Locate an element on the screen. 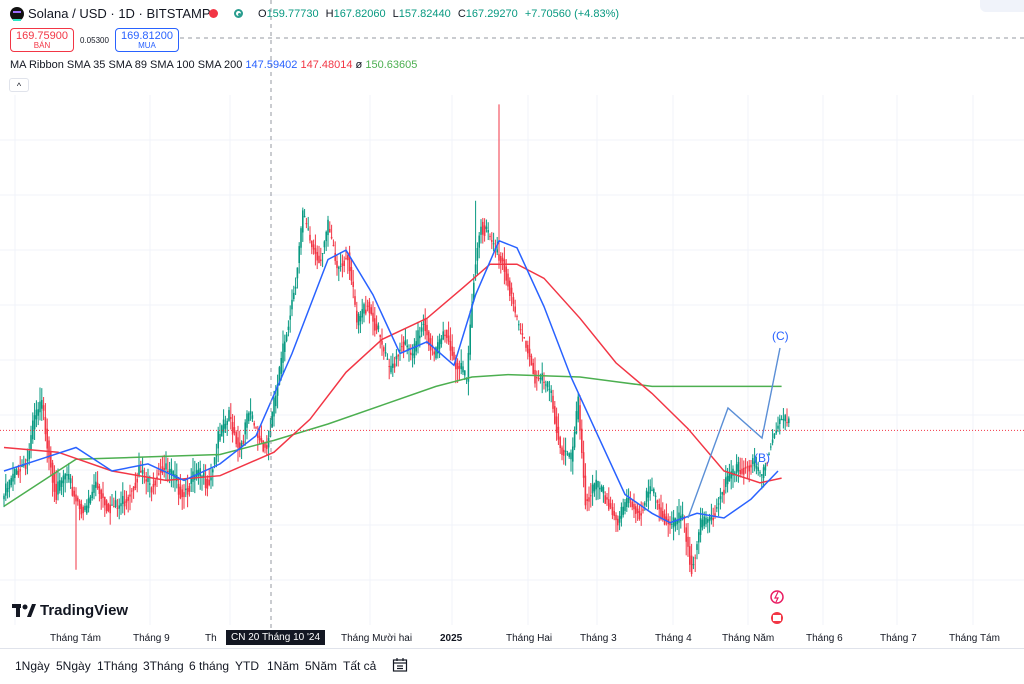  range-1d-button: 1Ngày is located at coordinates (32, 666).